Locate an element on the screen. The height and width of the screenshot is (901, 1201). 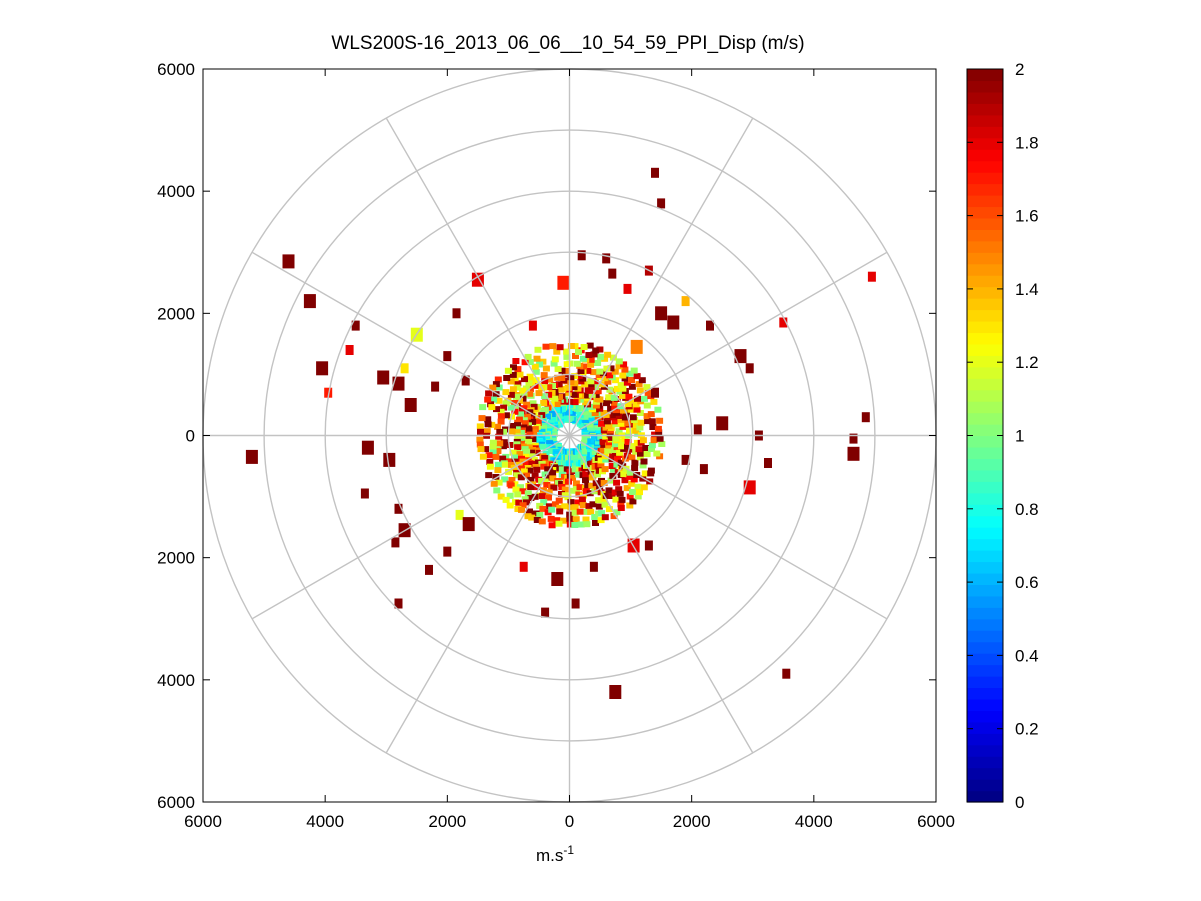
x-axis-label-superscript: -1 is located at coordinates (568, 850).